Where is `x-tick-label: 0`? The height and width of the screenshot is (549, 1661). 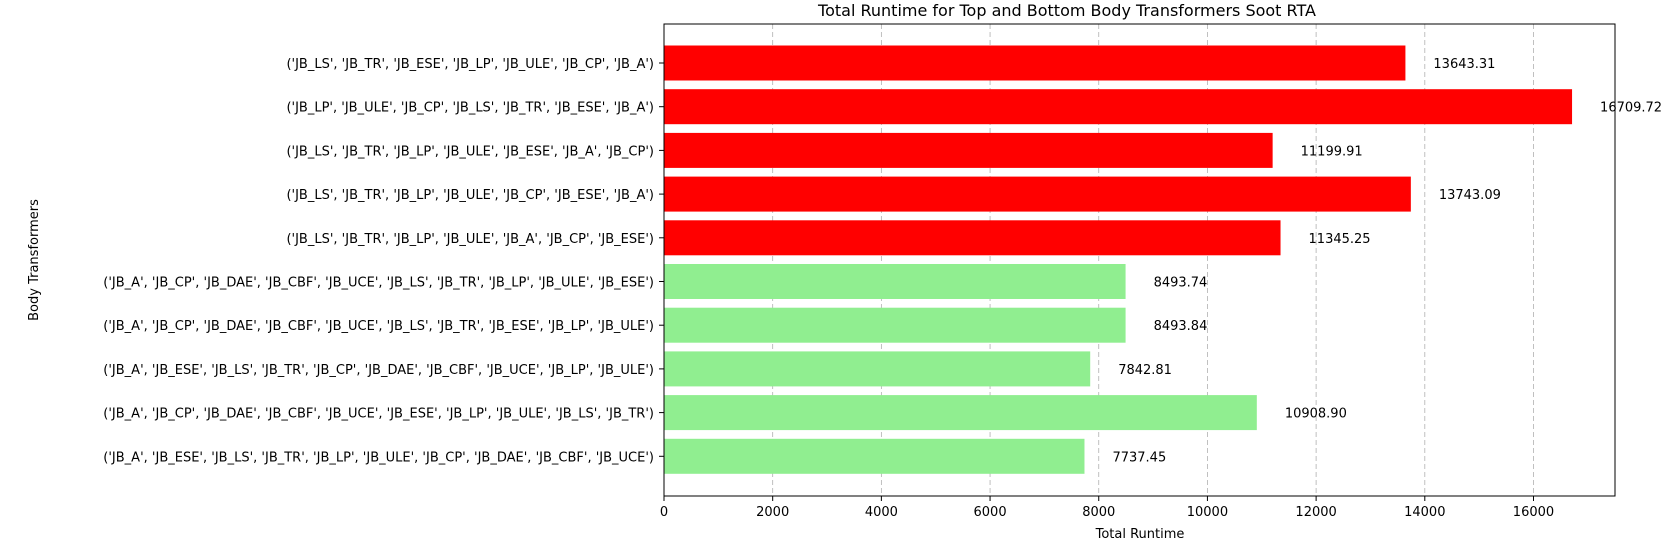
x-tick-label: 0 is located at coordinates (664, 512).